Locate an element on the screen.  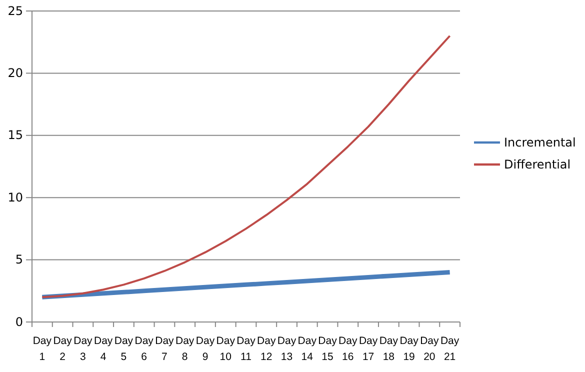
x-tick-label: Day 11 is located at coordinates (246, 349).